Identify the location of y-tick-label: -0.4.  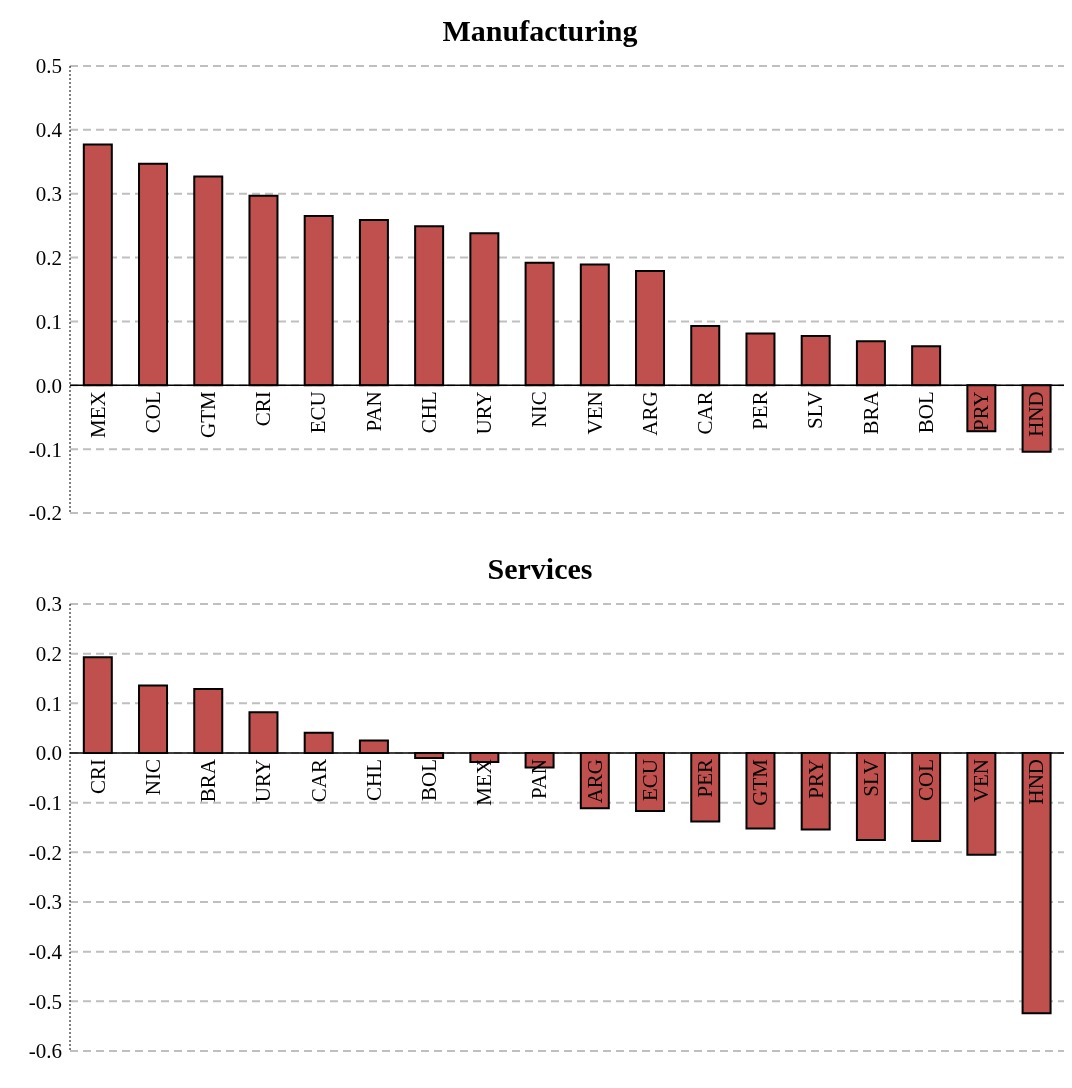
(45, 952).